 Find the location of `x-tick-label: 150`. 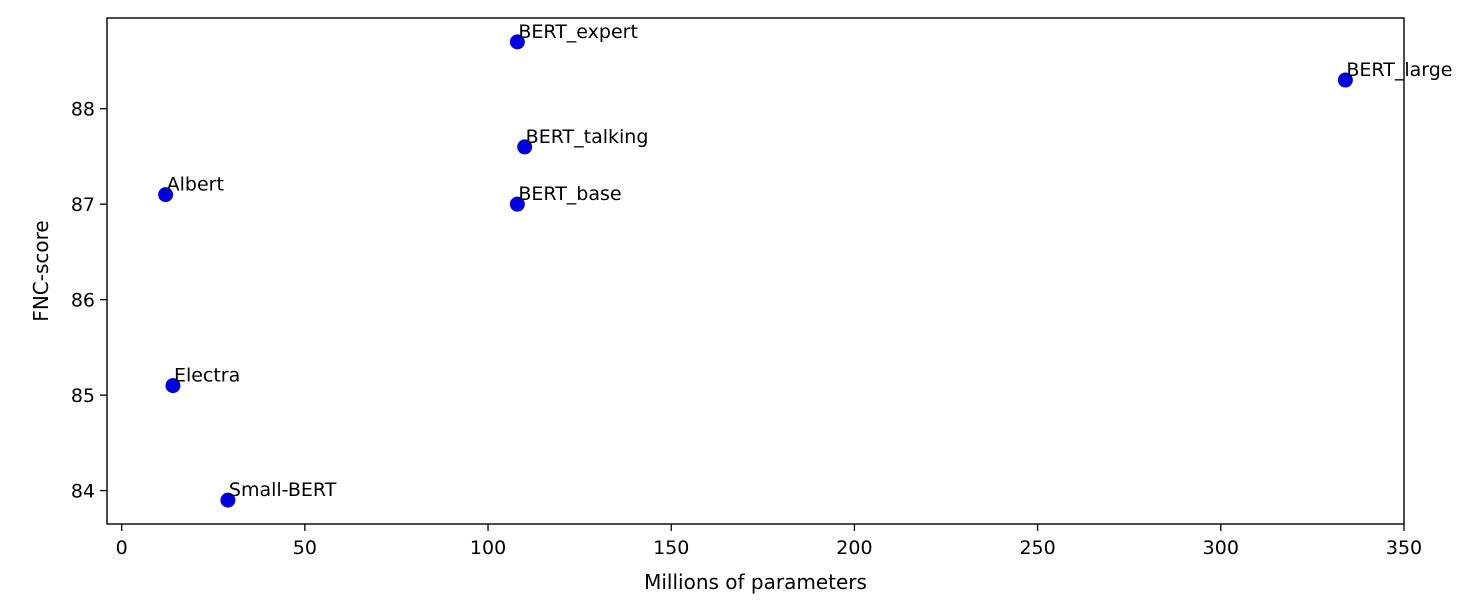

x-tick-label: 150 is located at coordinates (671, 548).